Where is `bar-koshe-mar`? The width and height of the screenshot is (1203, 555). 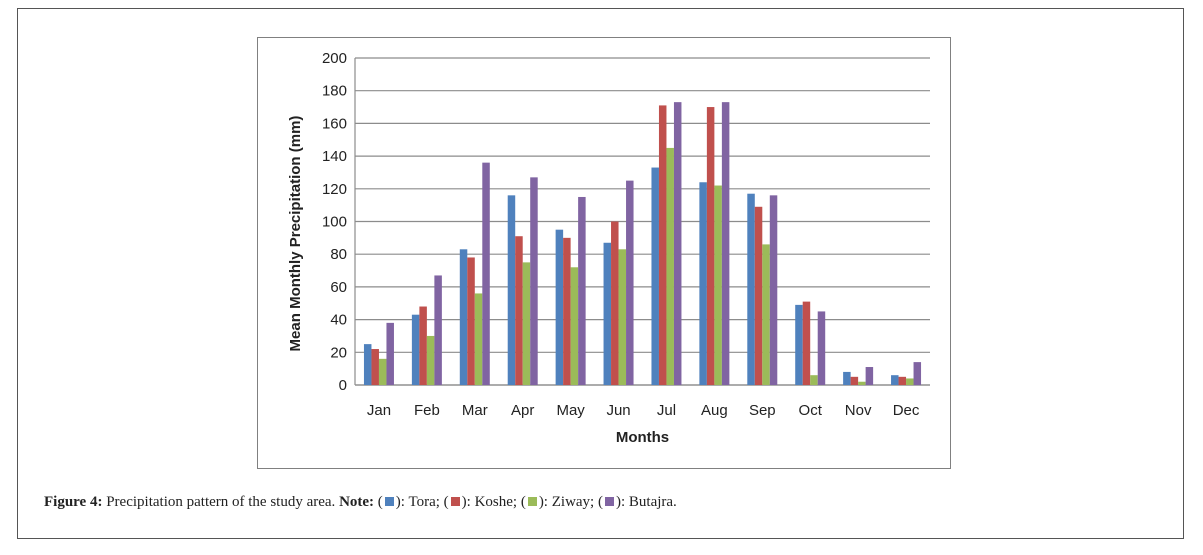
bar-koshe-mar is located at coordinates (471, 321).